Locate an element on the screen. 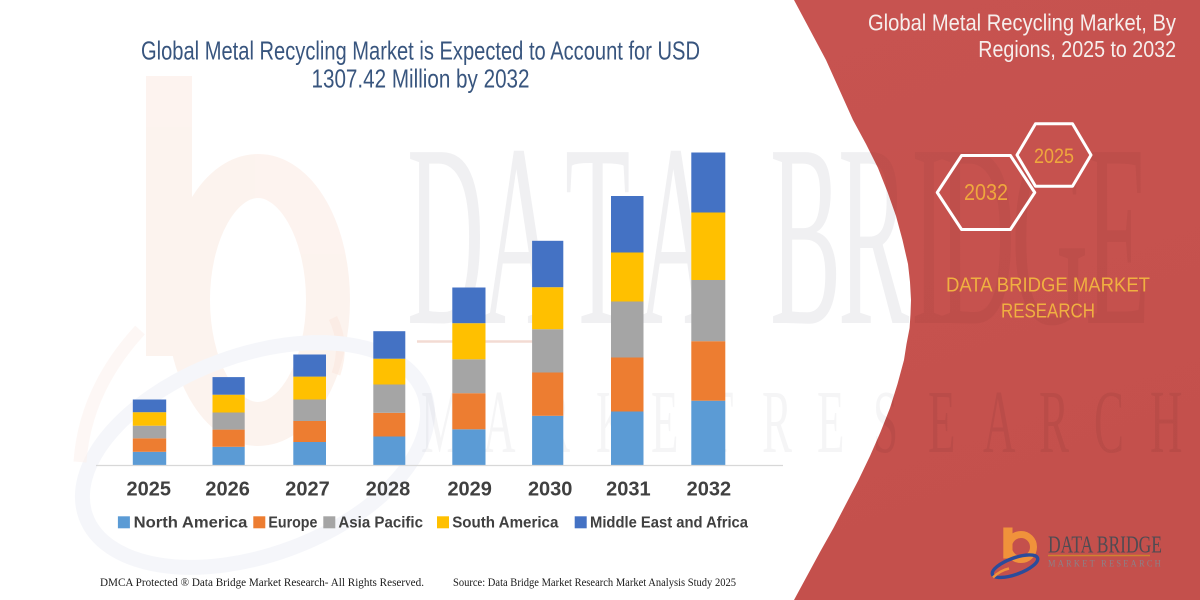 This screenshot has width=1200, height=600. svg-text: 1307.42 Million by 2032 is located at coordinates (421, 78).